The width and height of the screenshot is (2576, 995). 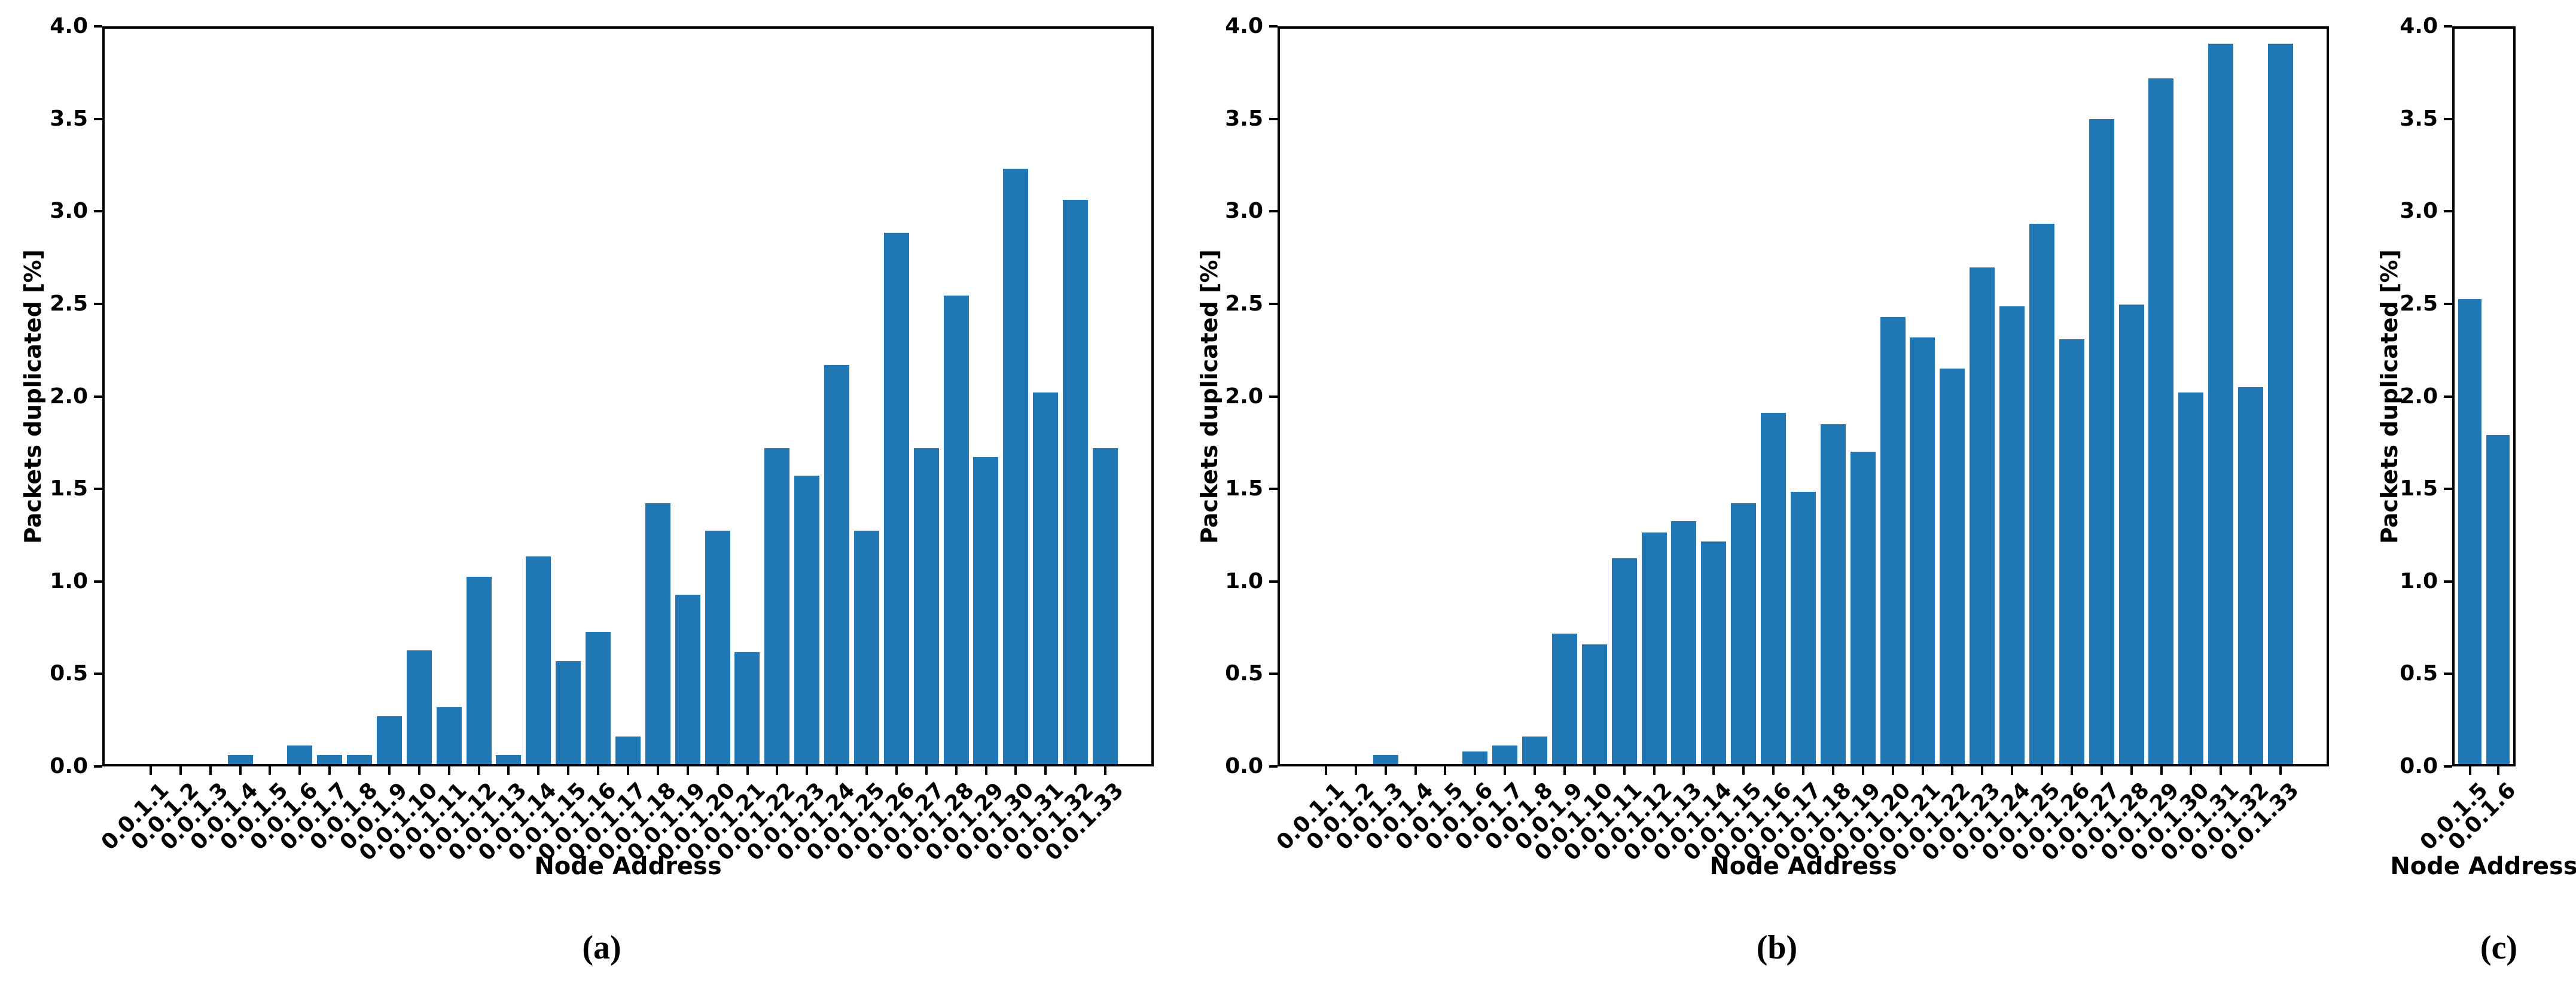 What do you see at coordinates (1046, 578) in the screenshot?
I see `bar-0.0.1.31` at bounding box center [1046, 578].